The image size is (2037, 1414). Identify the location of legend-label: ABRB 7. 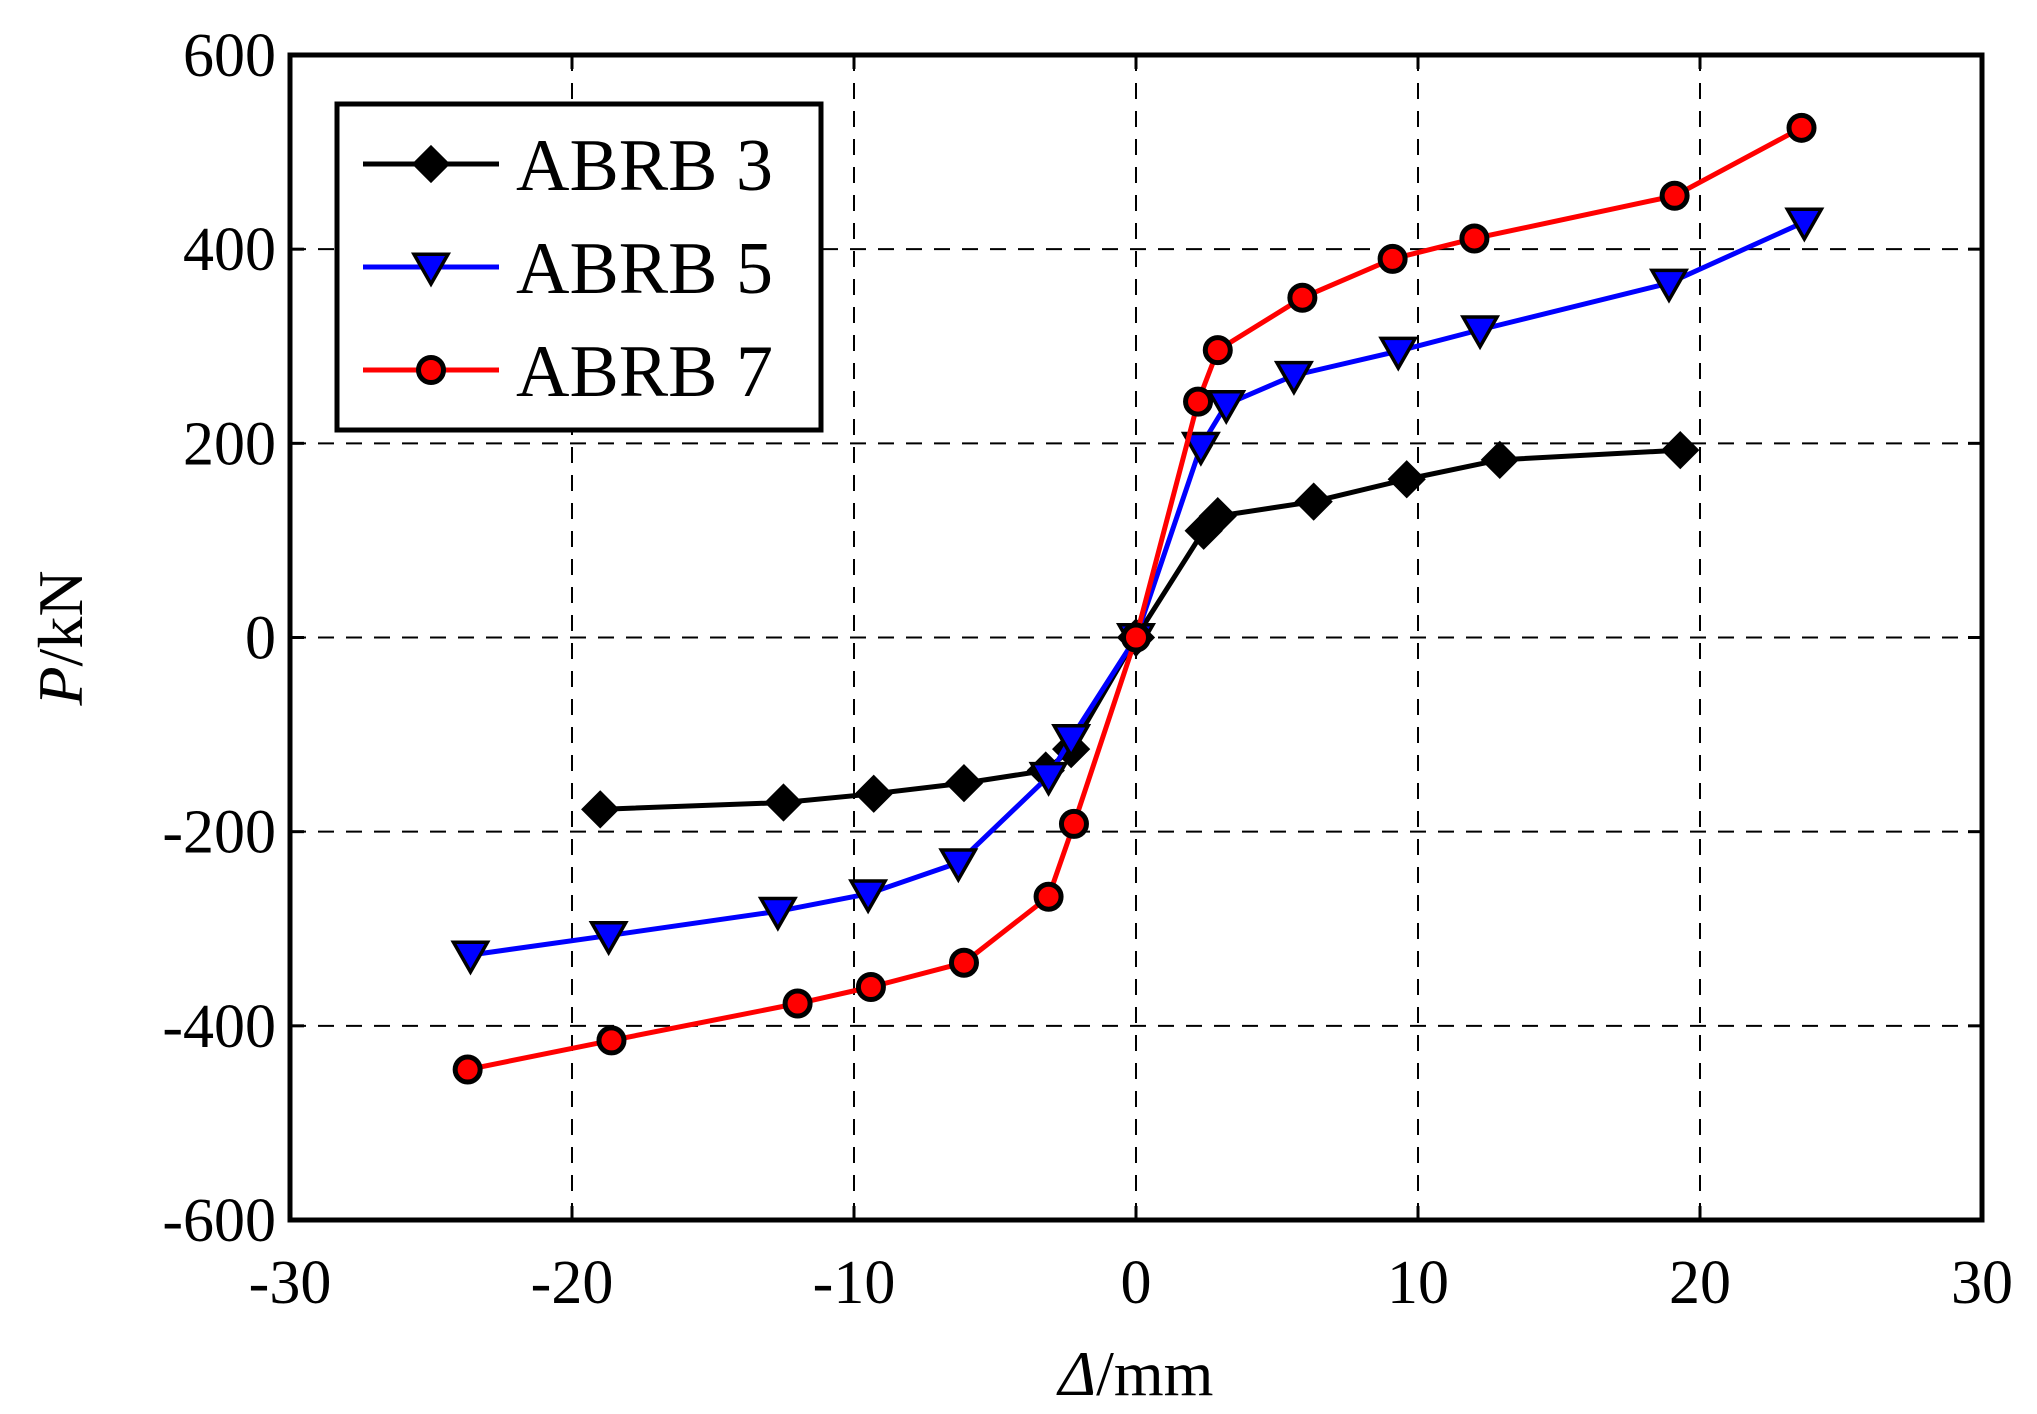
(644, 372).